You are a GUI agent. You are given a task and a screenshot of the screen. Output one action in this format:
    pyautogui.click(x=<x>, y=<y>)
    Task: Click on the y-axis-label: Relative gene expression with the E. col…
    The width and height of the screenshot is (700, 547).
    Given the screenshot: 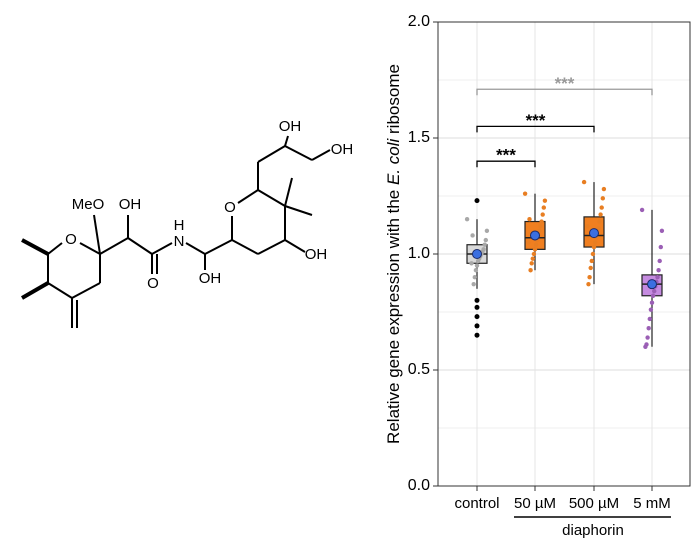 What is the action you would take?
    pyautogui.click(x=393, y=254)
    